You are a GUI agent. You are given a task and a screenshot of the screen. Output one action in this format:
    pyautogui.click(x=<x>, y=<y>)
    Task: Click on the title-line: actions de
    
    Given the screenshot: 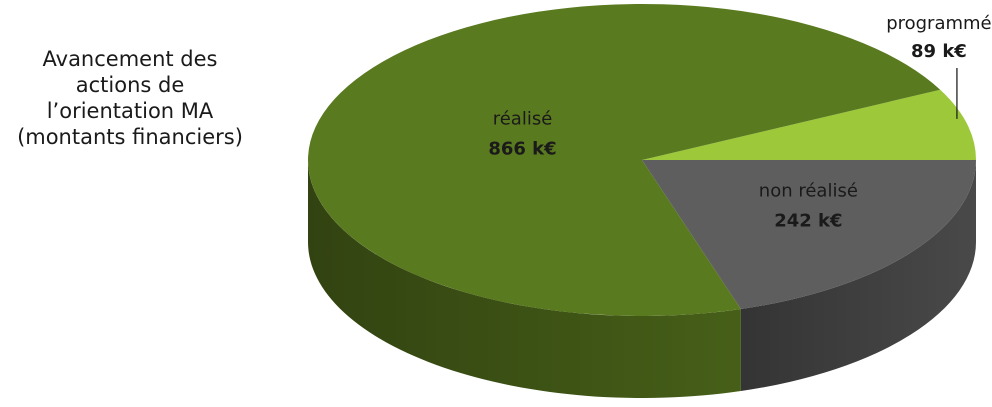 What is the action you would take?
    pyautogui.click(x=130, y=85)
    